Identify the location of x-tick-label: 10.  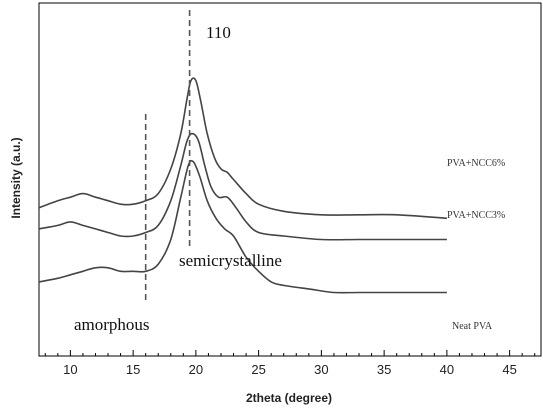
(70, 369).